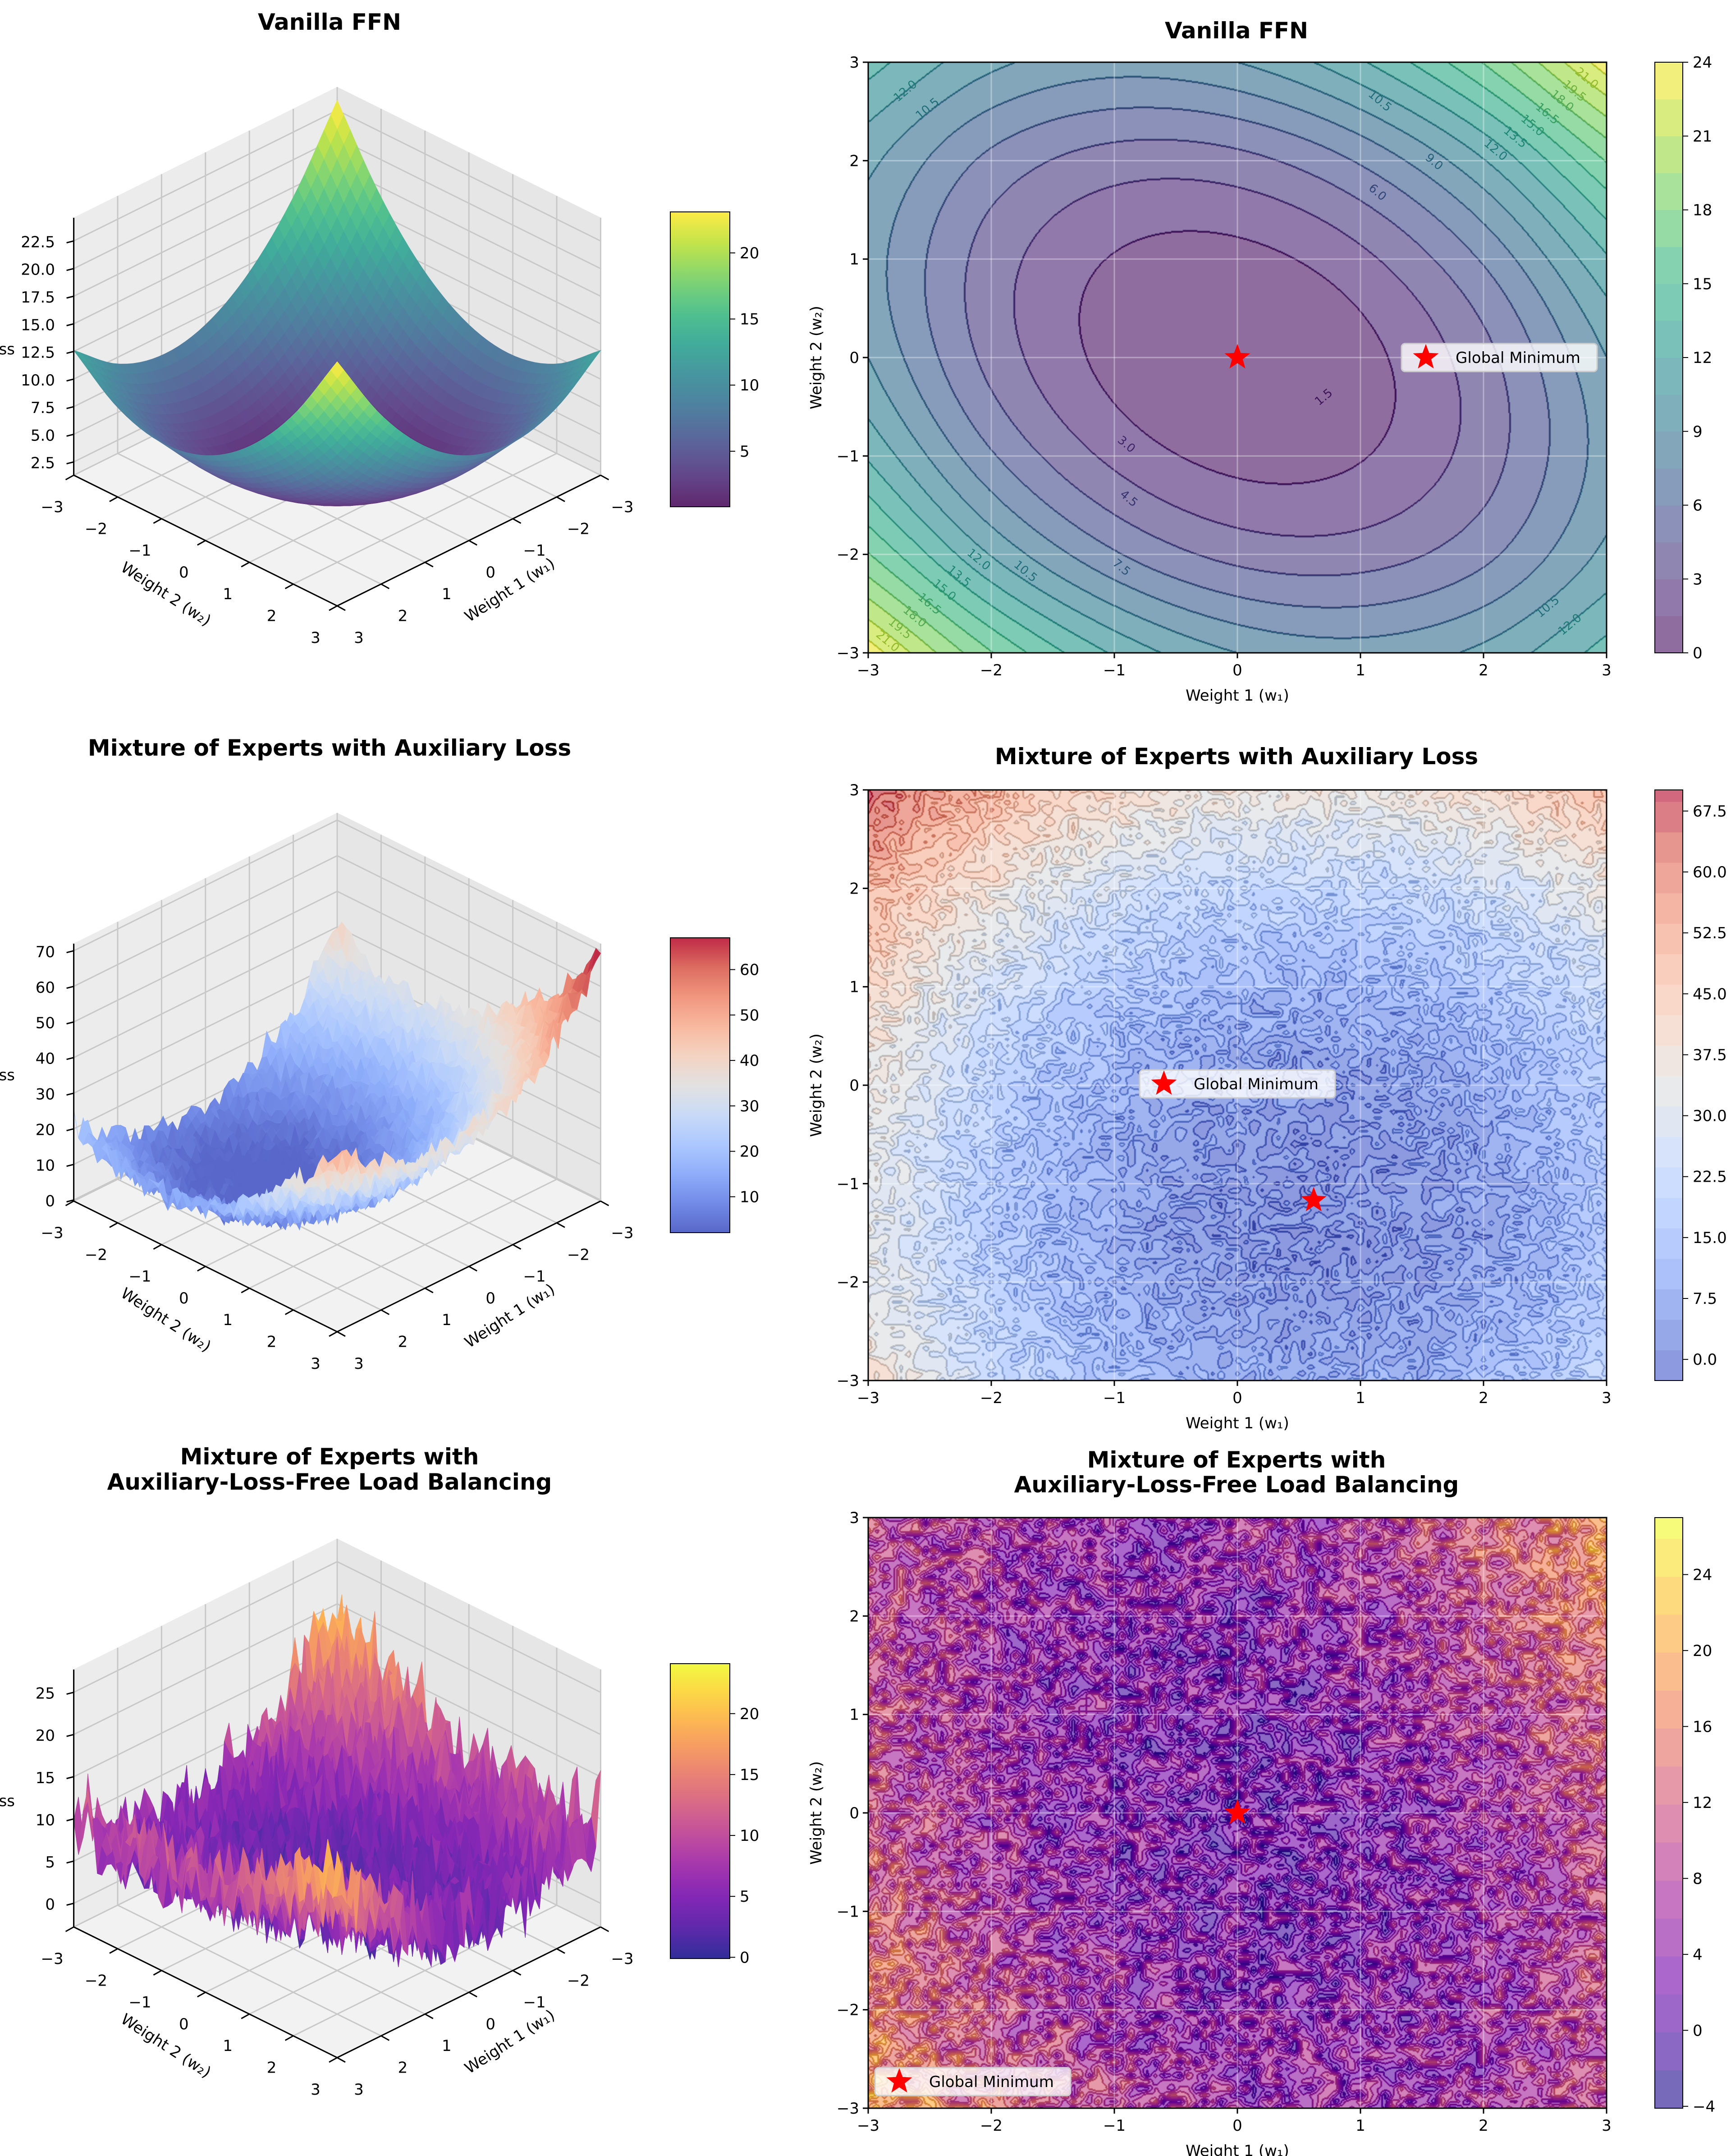  What do you see at coordinates (1128, 499) in the screenshot?
I see `contour-label: 4.5` at bounding box center [1128, 499].